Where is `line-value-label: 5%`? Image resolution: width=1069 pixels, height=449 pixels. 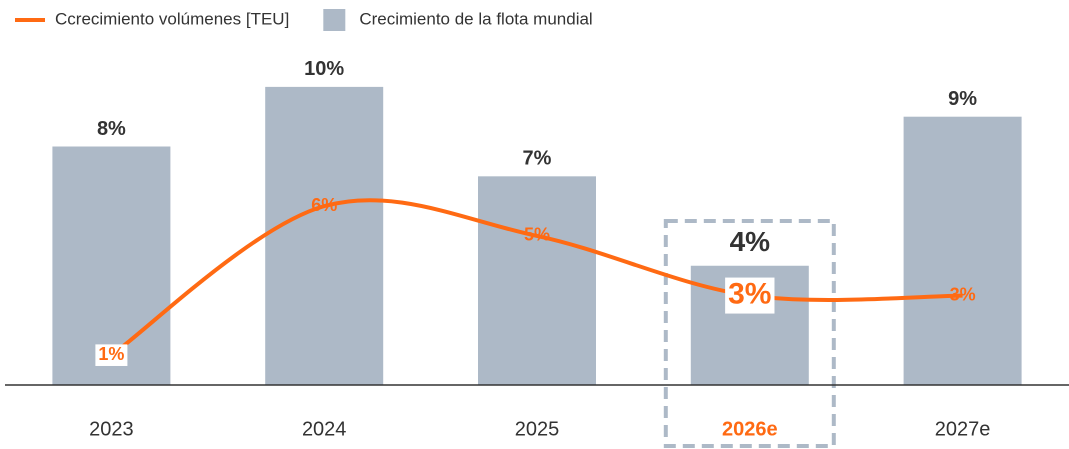
line-value-label: 5% is located at coordinates (537, 235).